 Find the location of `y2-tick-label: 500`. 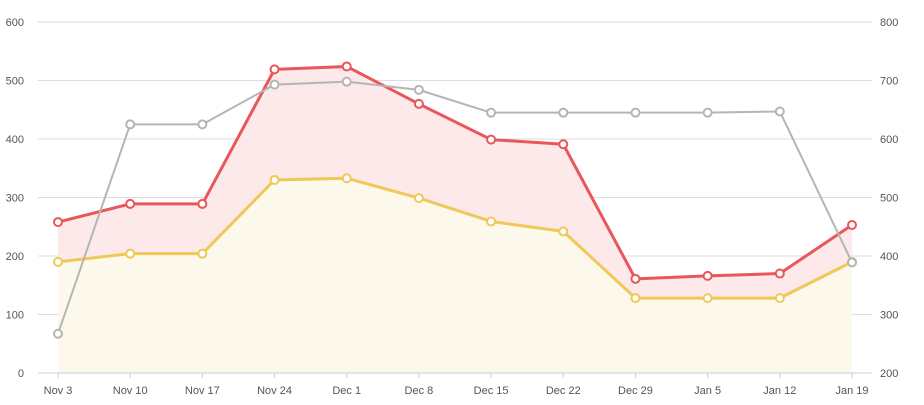

y2-tick-label: 500 is located at coordinates (889, 199).